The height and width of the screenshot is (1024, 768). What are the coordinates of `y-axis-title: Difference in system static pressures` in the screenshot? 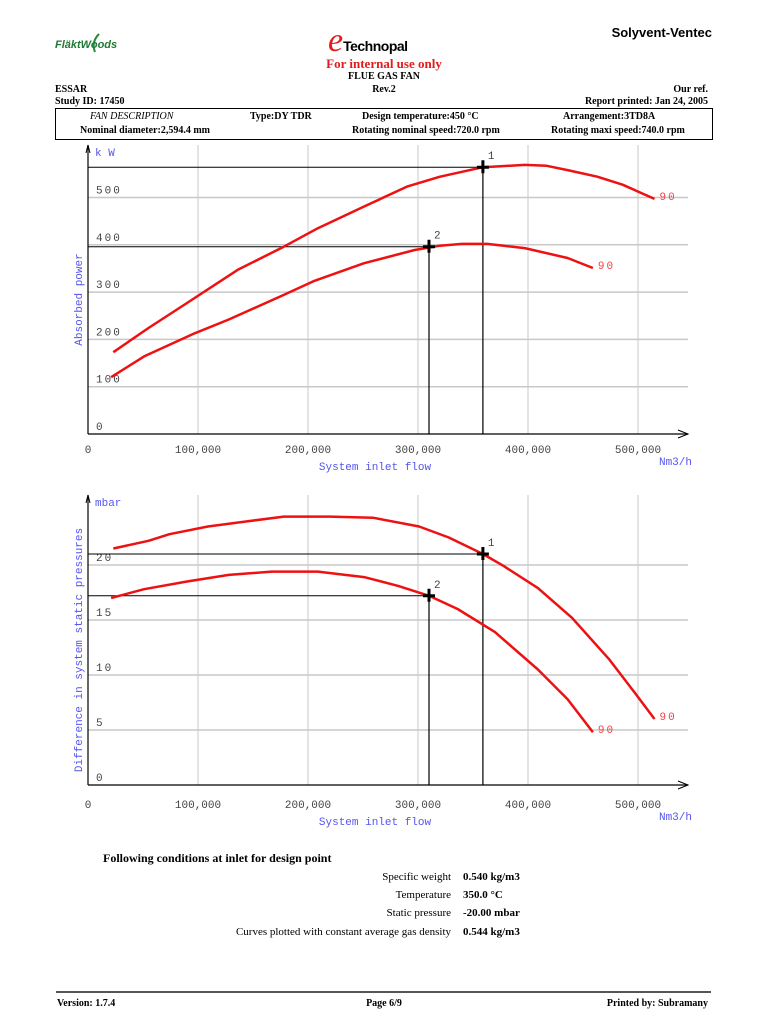 It's located at (80, 650).